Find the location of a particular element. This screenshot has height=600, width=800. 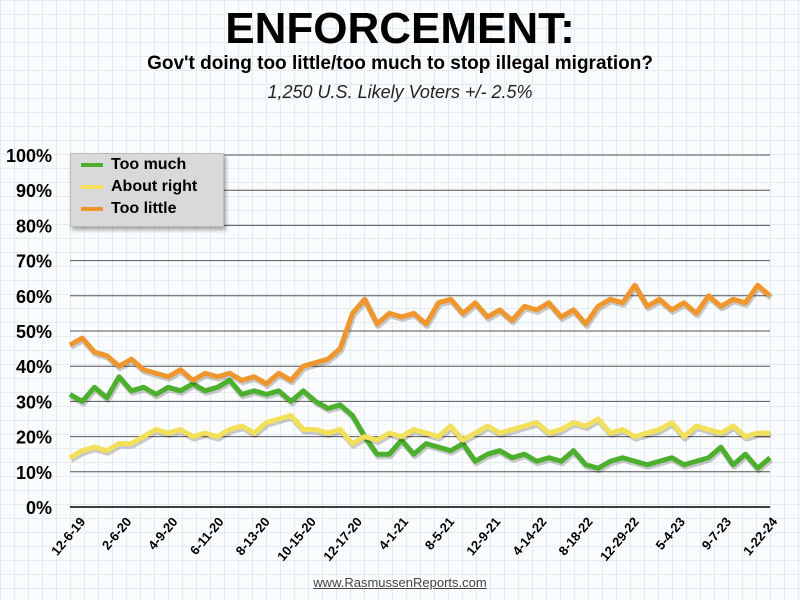

x-tick-label: 12-29-22 is located at coordinates (619, 539).